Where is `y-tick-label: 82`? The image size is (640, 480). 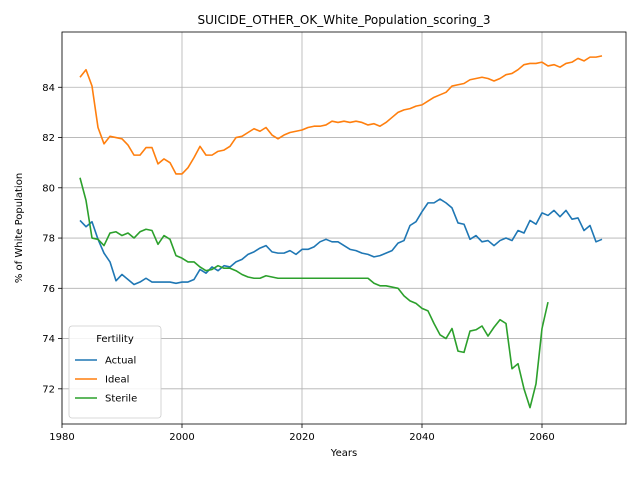 y-tick-label: 82 is located at coordinates (48, 138).